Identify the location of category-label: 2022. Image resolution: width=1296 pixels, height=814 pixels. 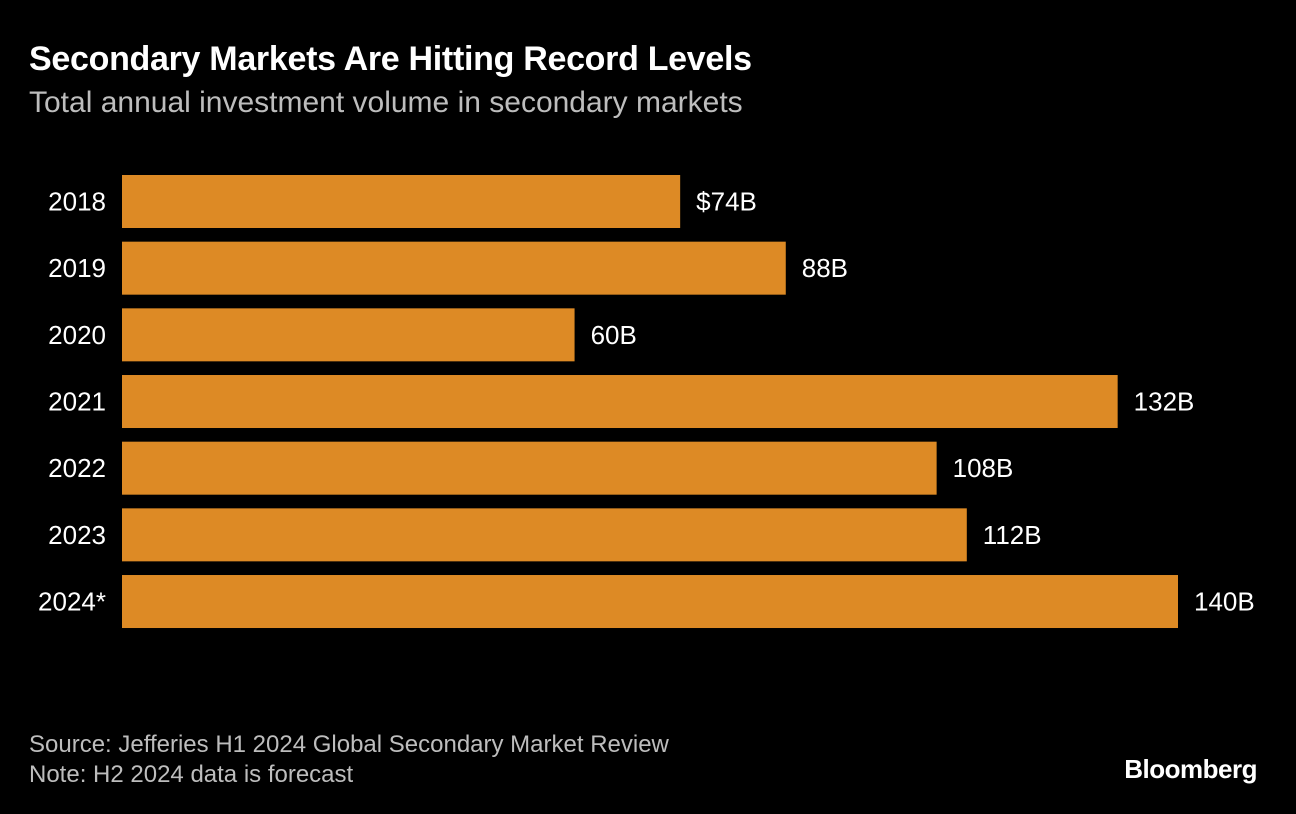
(77, 468).